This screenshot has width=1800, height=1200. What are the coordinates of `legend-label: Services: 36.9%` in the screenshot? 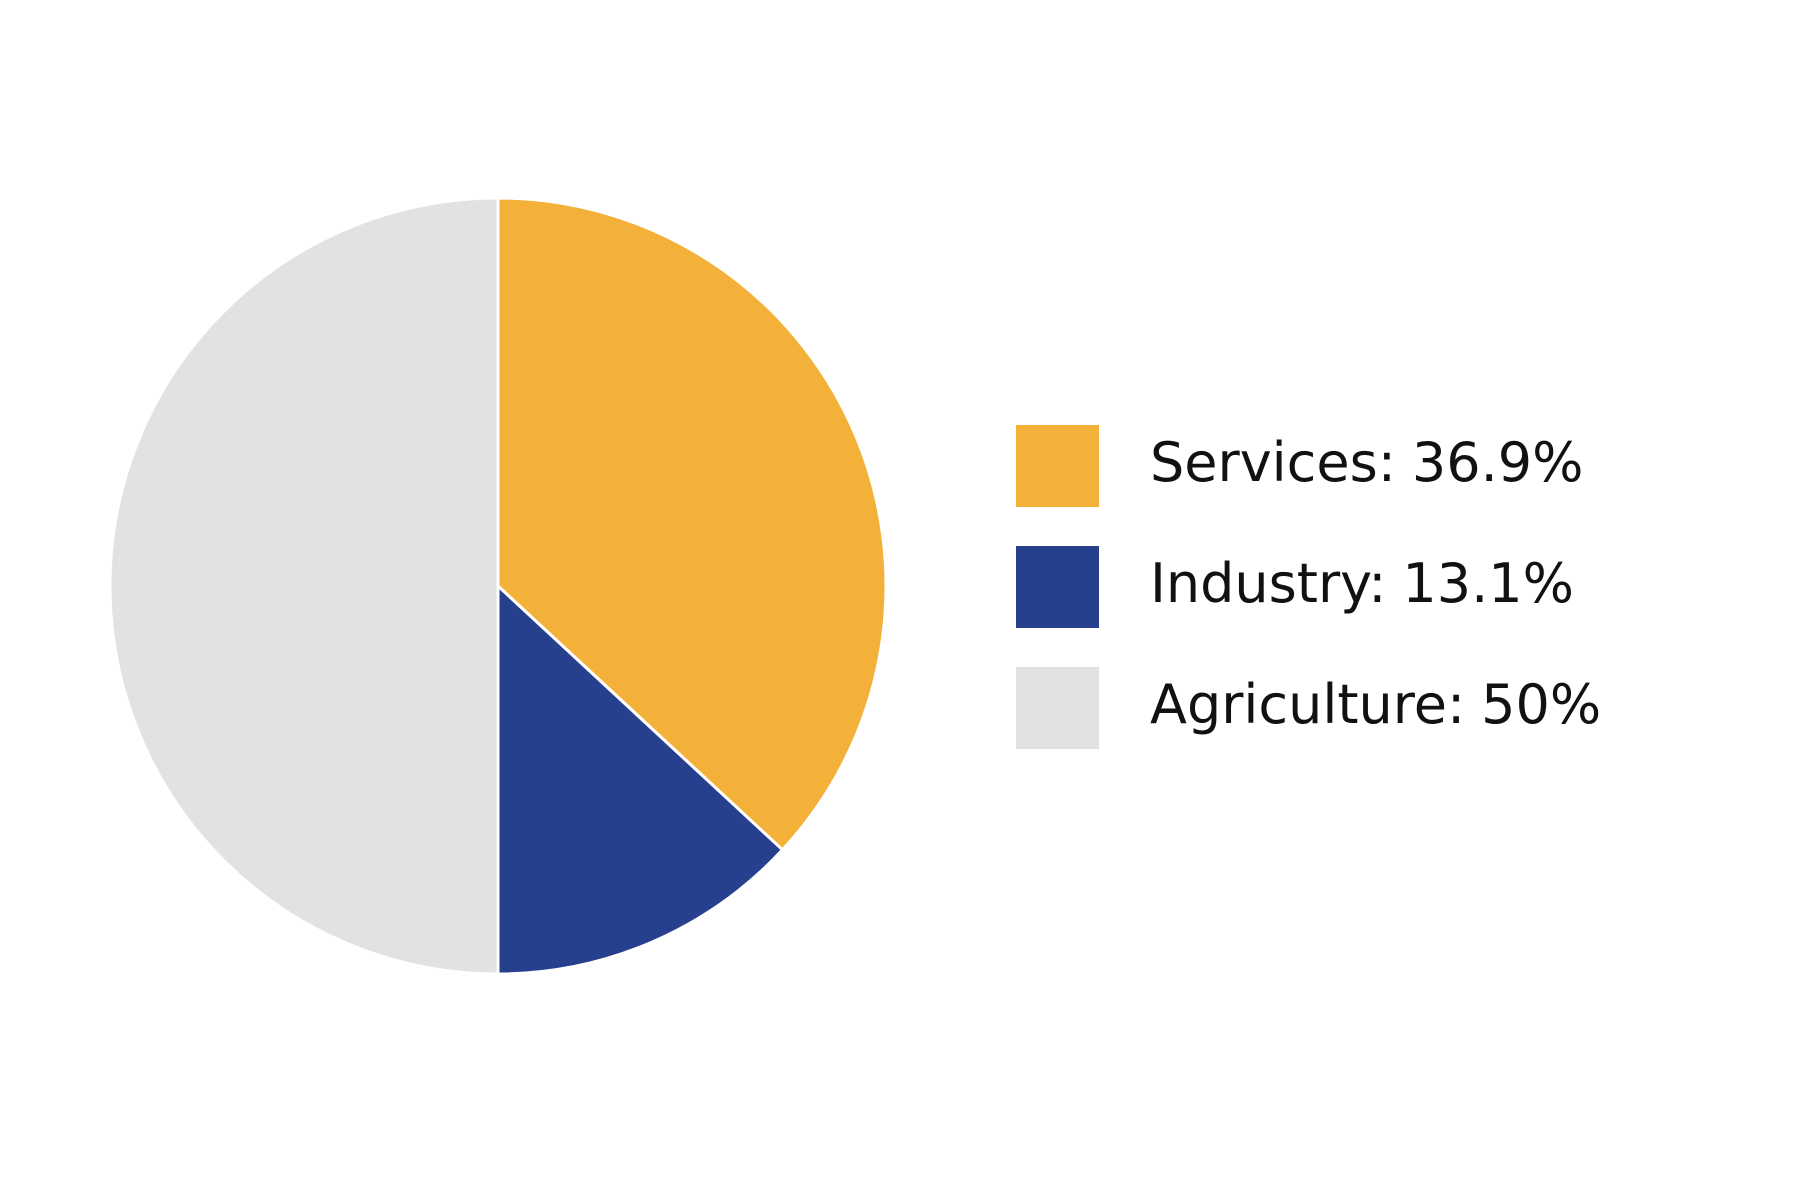 It's located at (1366, 462).